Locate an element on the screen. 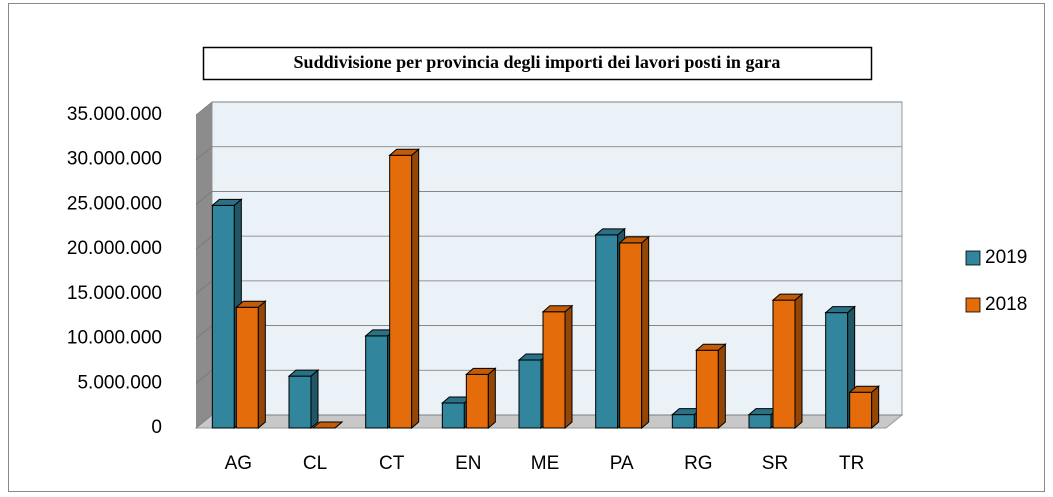 The width and height of the screenshot is (1053, 497). legend-label: 2019 is located at coordinates (1006, 257).